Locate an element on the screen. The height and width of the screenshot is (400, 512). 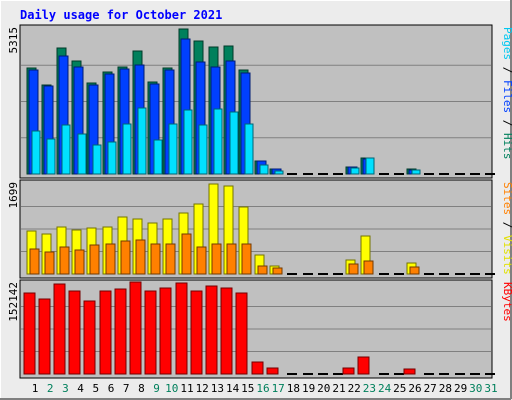
day-label: 6 is located at coordinates (111, 388).